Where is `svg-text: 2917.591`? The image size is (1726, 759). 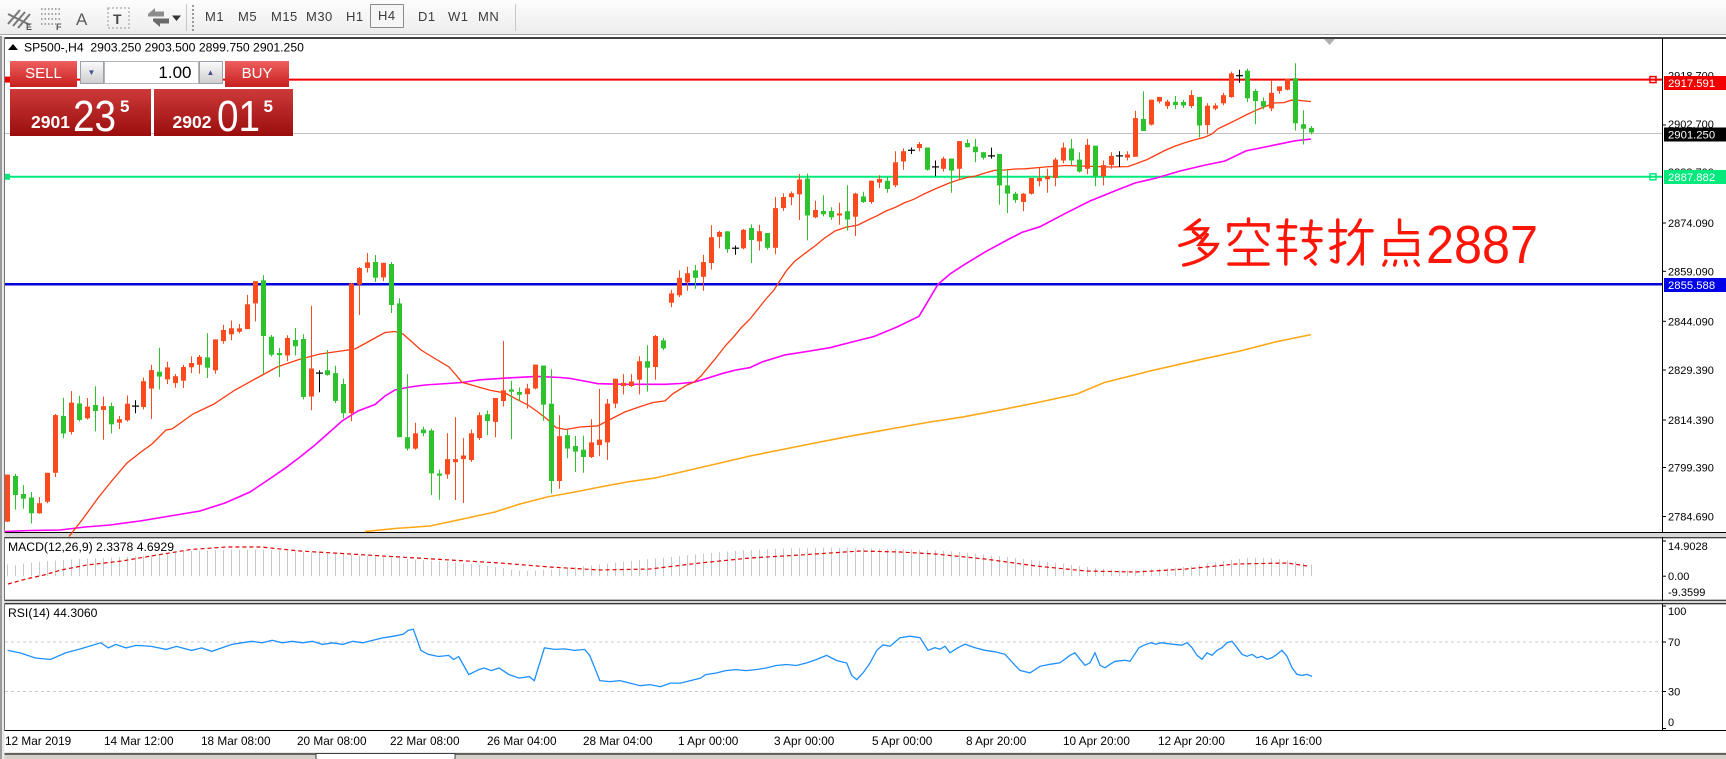
svg-text: 2917.591 is located at coordinates (1691, 84).